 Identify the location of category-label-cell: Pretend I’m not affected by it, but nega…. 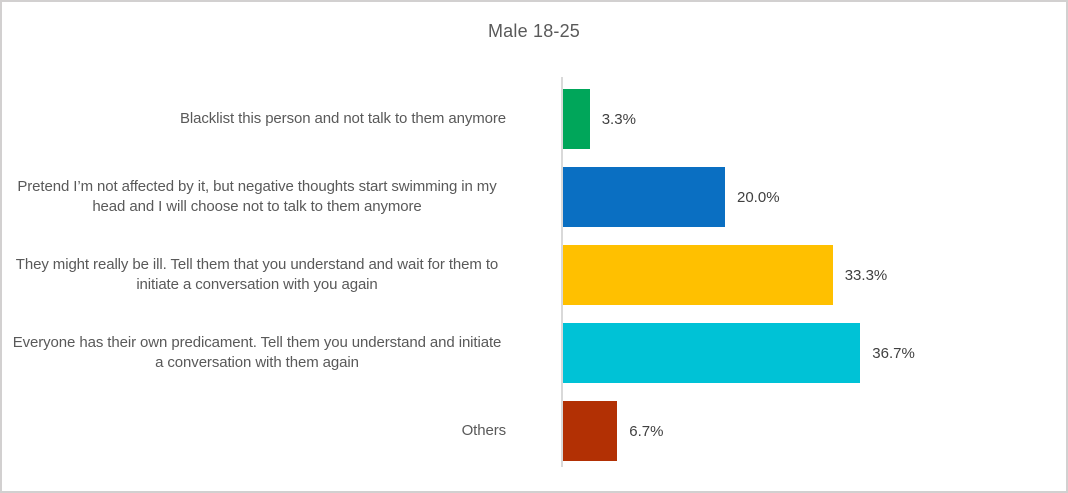
(254, 197).